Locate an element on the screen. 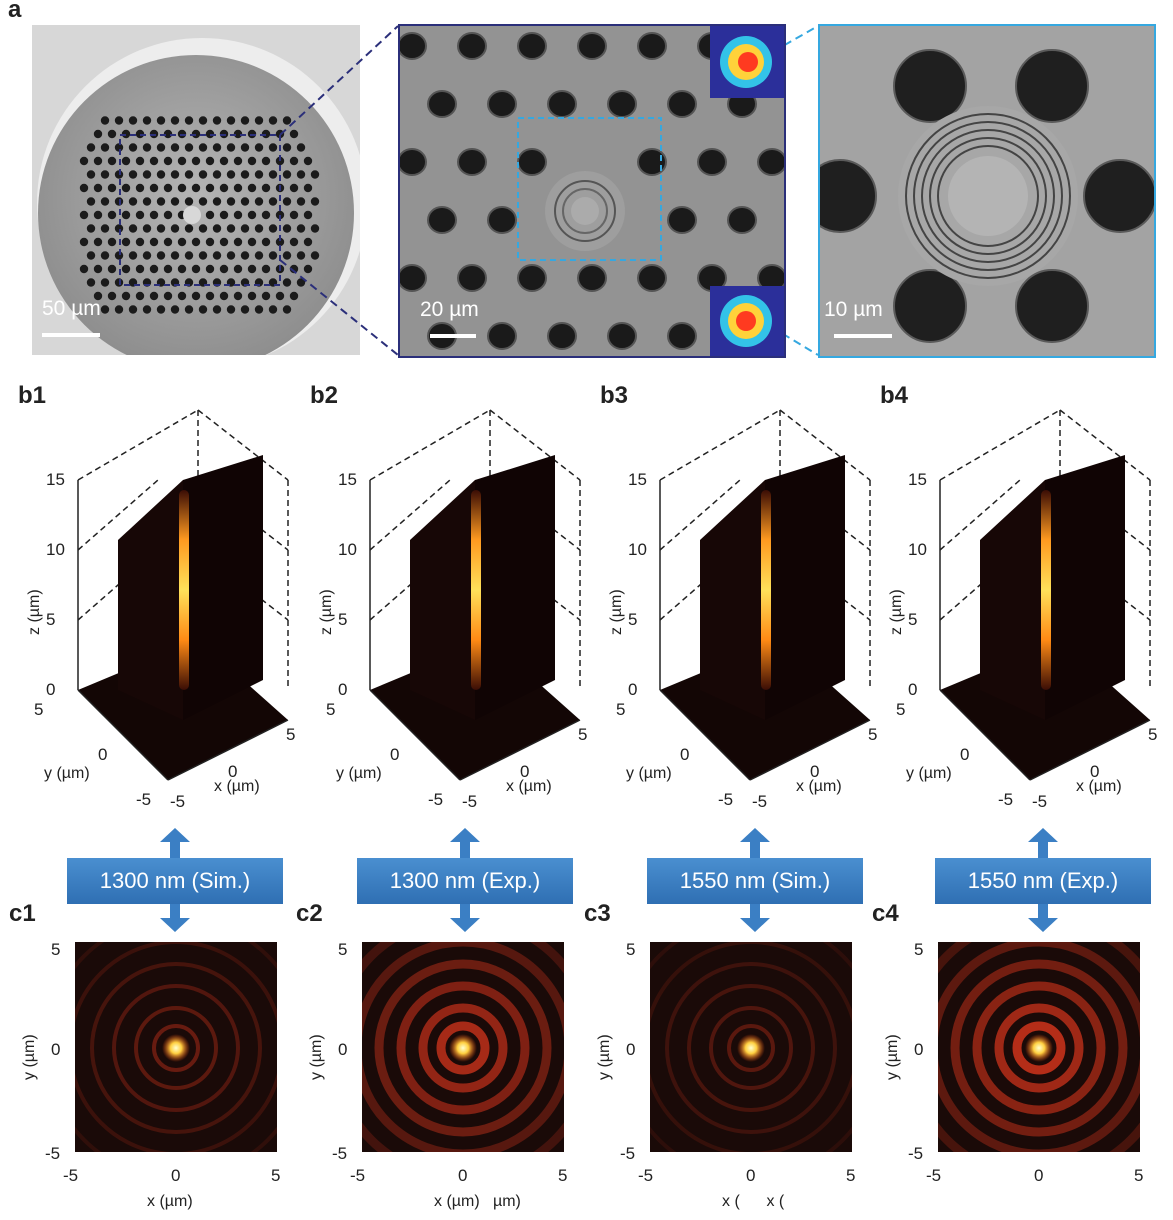 This screenshot has height=1220, width=1173. c1-x-label: x (µm) is located at coordinates (170, 1201).